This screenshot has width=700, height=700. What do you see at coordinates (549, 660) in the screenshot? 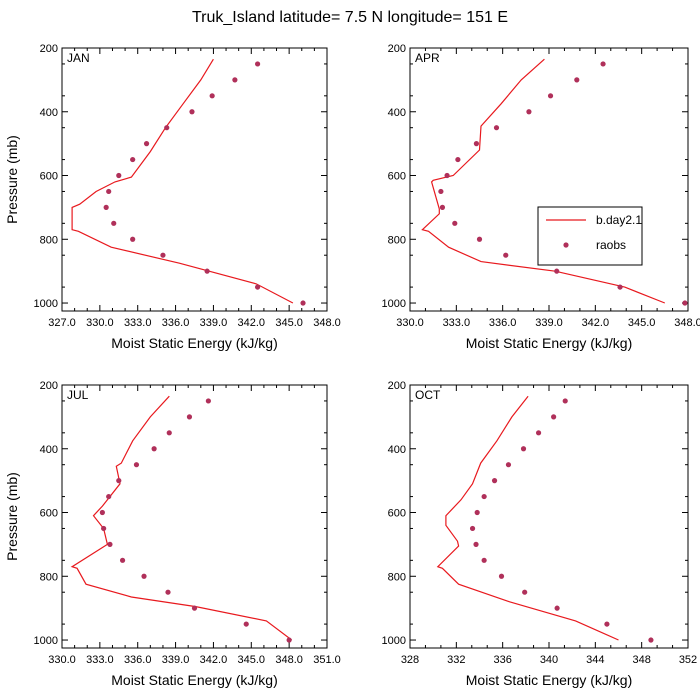
I see `x-tick-label: 340` at bounding box center [549, 660].